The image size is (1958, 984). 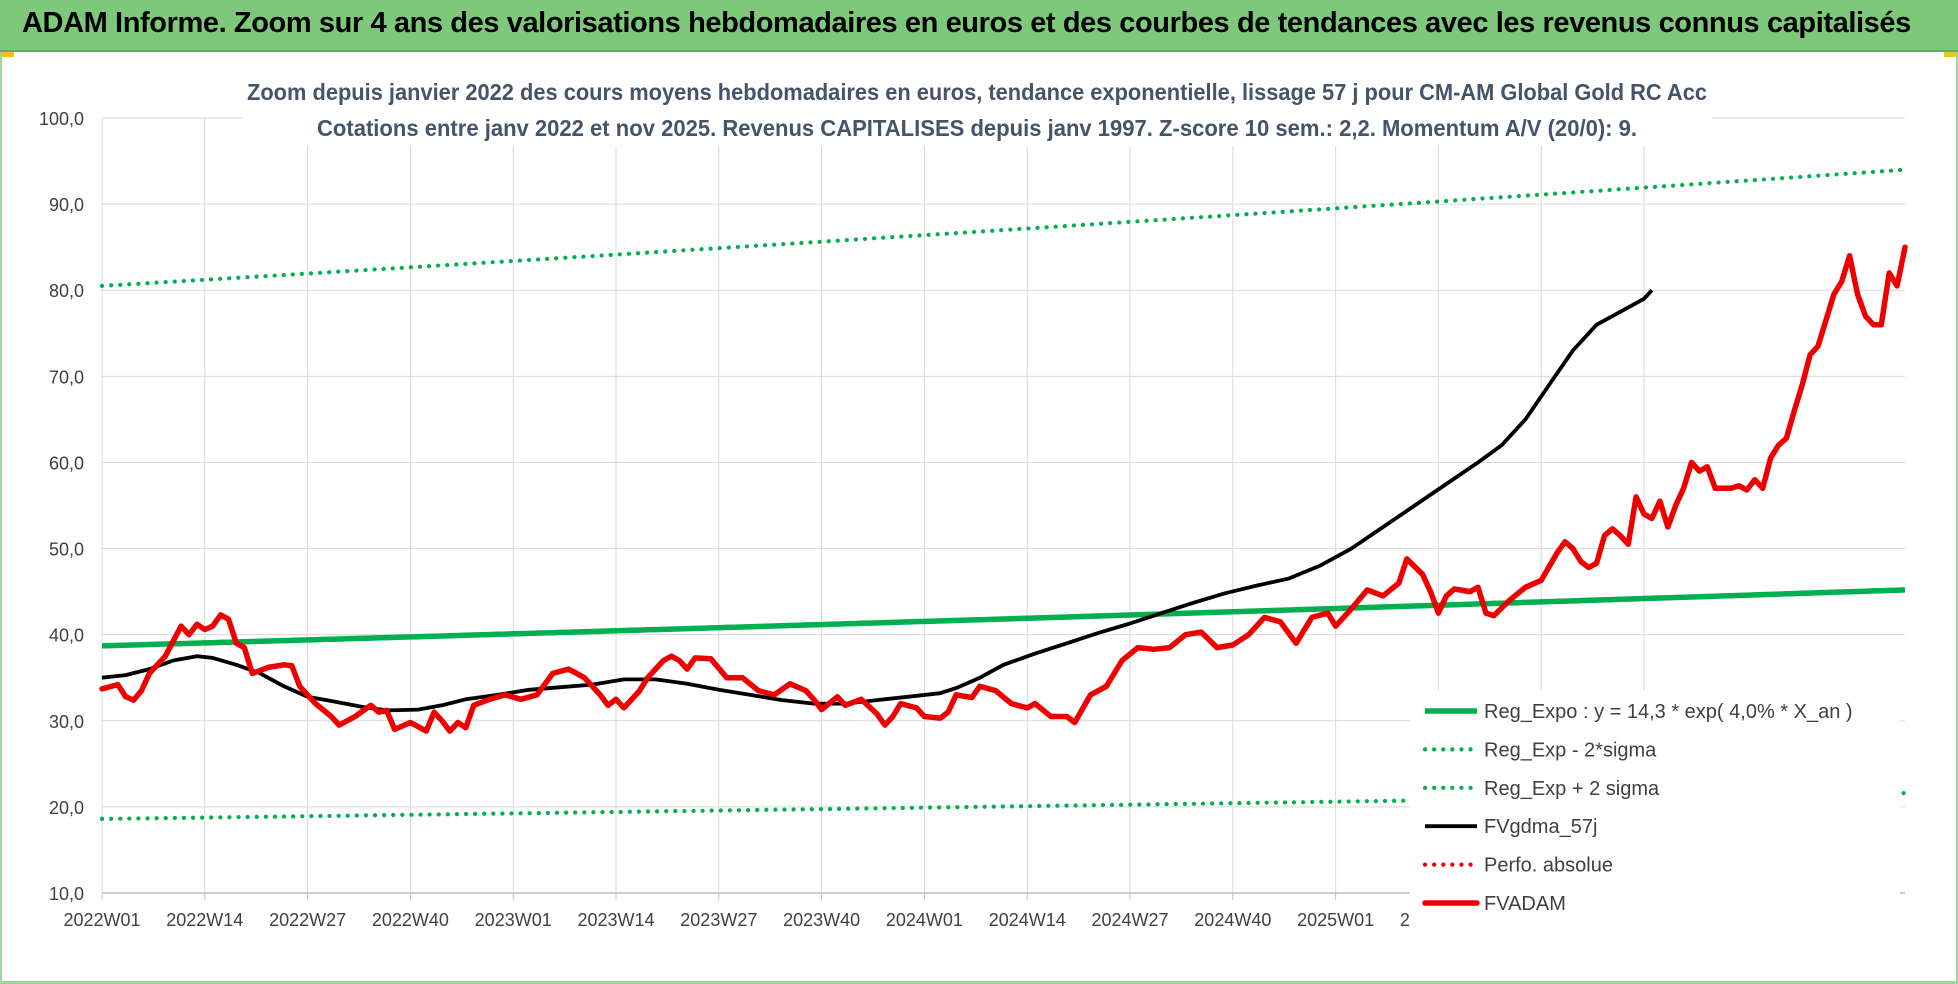 What do you see at coordinates (1570, 750) in the screenshot?
I see `legend-label: Reg_Exp - 2*sigma` at bounding box center [1570, 750].